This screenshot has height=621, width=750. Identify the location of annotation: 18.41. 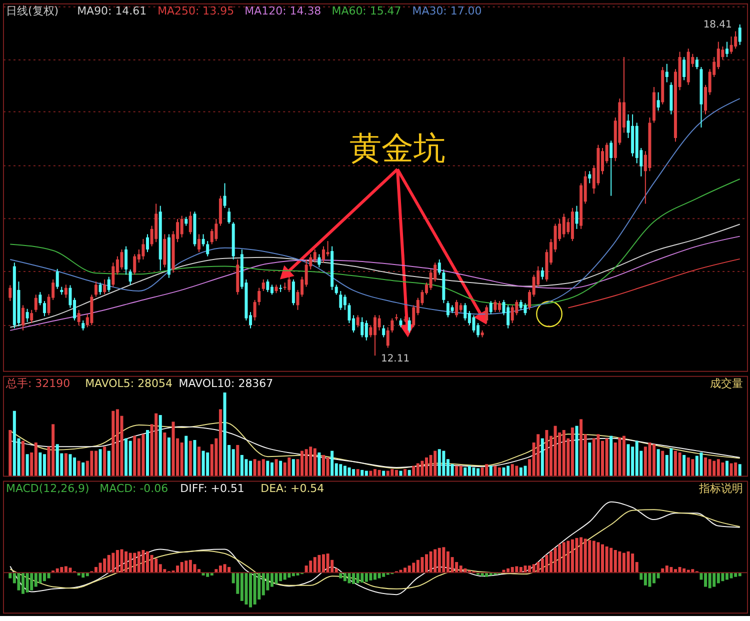
(717, 24).